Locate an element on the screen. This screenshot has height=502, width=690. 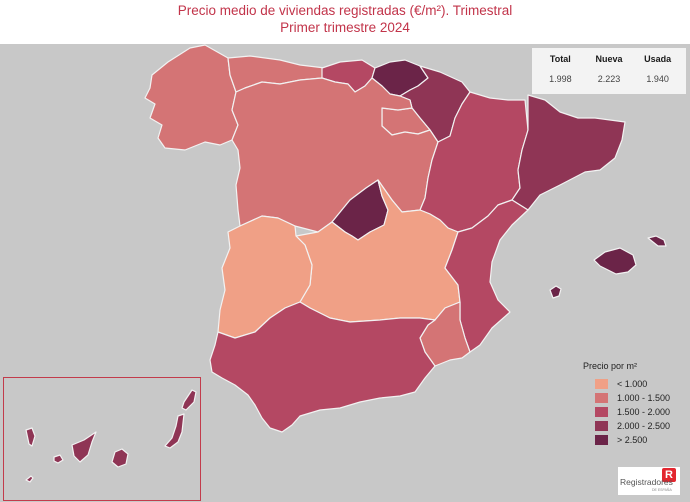
summary-value-usada: 1.940 is located at coordinates (657, 79).